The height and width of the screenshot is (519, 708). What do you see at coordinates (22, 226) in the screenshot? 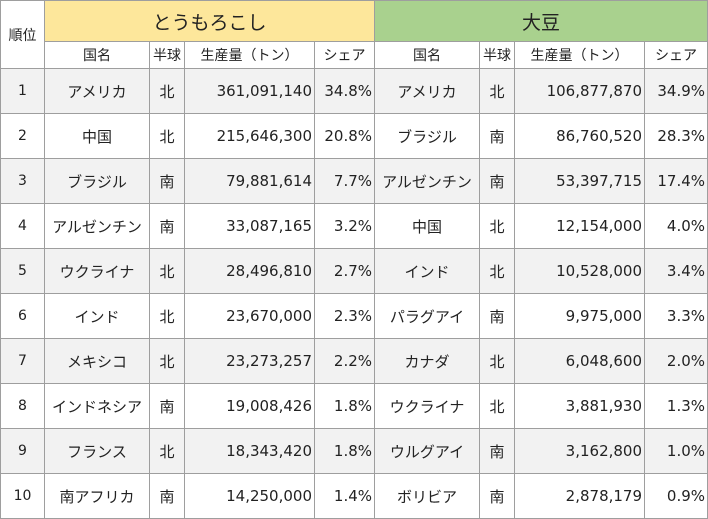
I see `rank-cell: 4` at bounding box center [22, 226].